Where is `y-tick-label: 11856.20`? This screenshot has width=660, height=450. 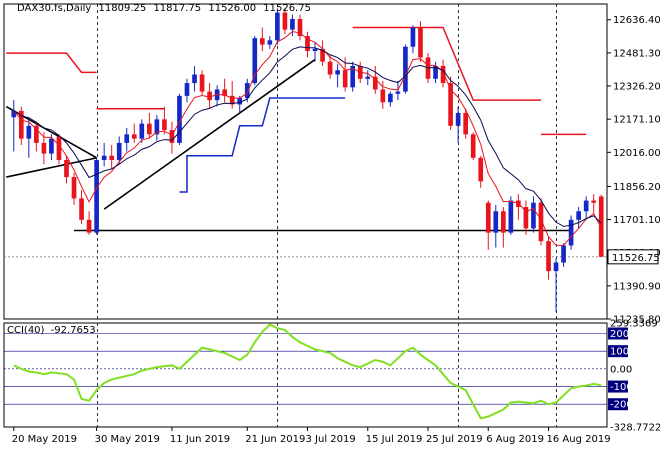
y-tick-label: 11856.20 is located at coordinates (636, 187).